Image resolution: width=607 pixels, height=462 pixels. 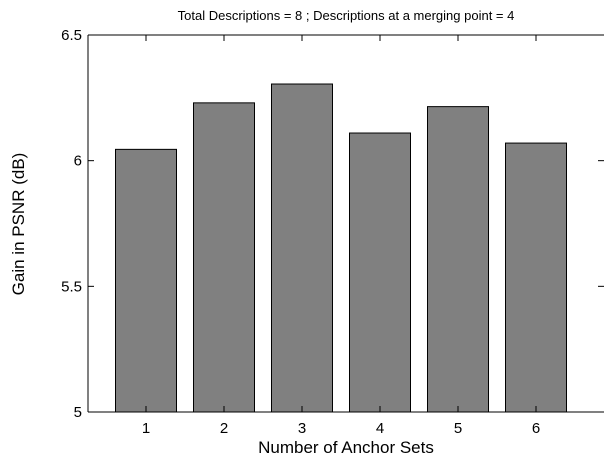 What do you see at coordinates (78, 412) in the screenshot?
I see `y-tick-label: 5` at bounding box center [78, 412].